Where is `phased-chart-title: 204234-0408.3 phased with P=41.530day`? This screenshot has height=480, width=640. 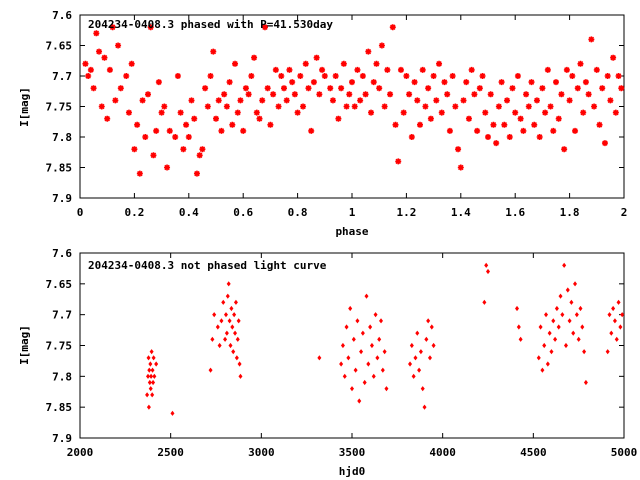
phased-chart-title: 204234-0408.3 phased with P=41.530day is located at coordinates (210, 24).